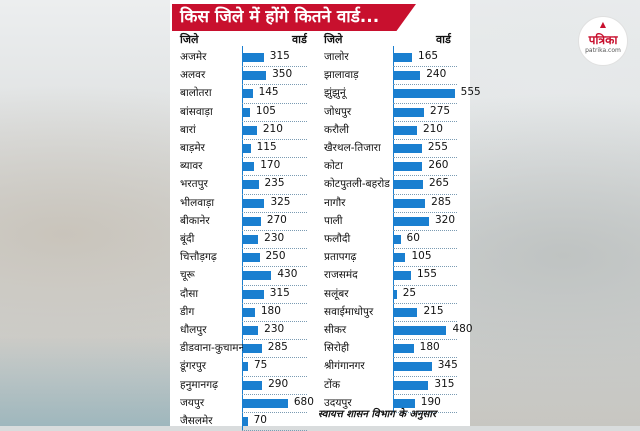  Describe the element at coordinates (333, 220) in the screenshot. I see `district-name: पाली` at that location.